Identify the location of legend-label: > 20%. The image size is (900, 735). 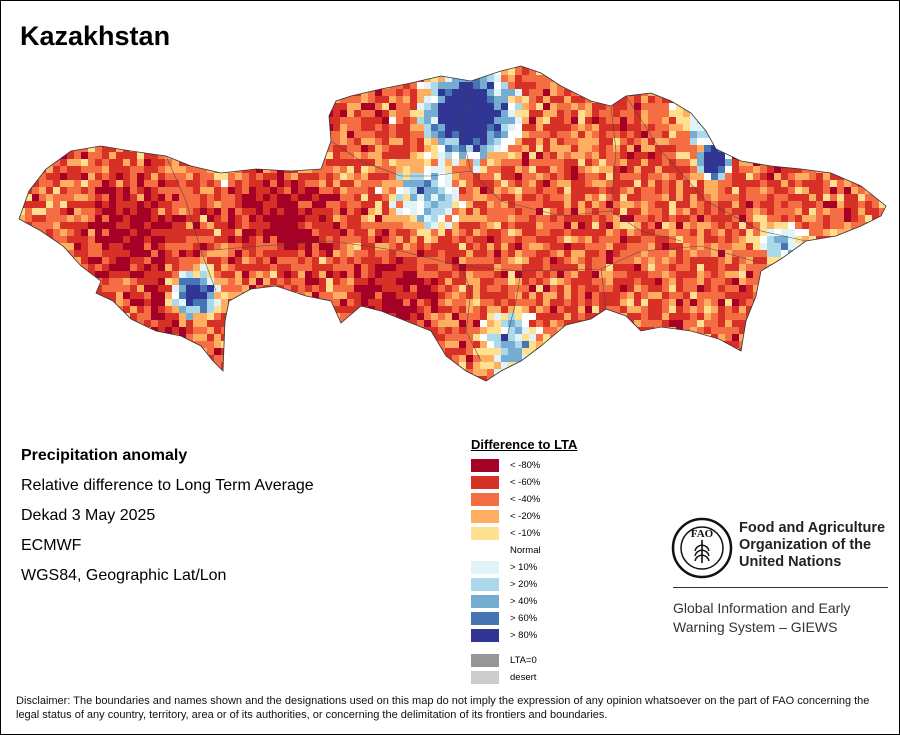
(524, 584).